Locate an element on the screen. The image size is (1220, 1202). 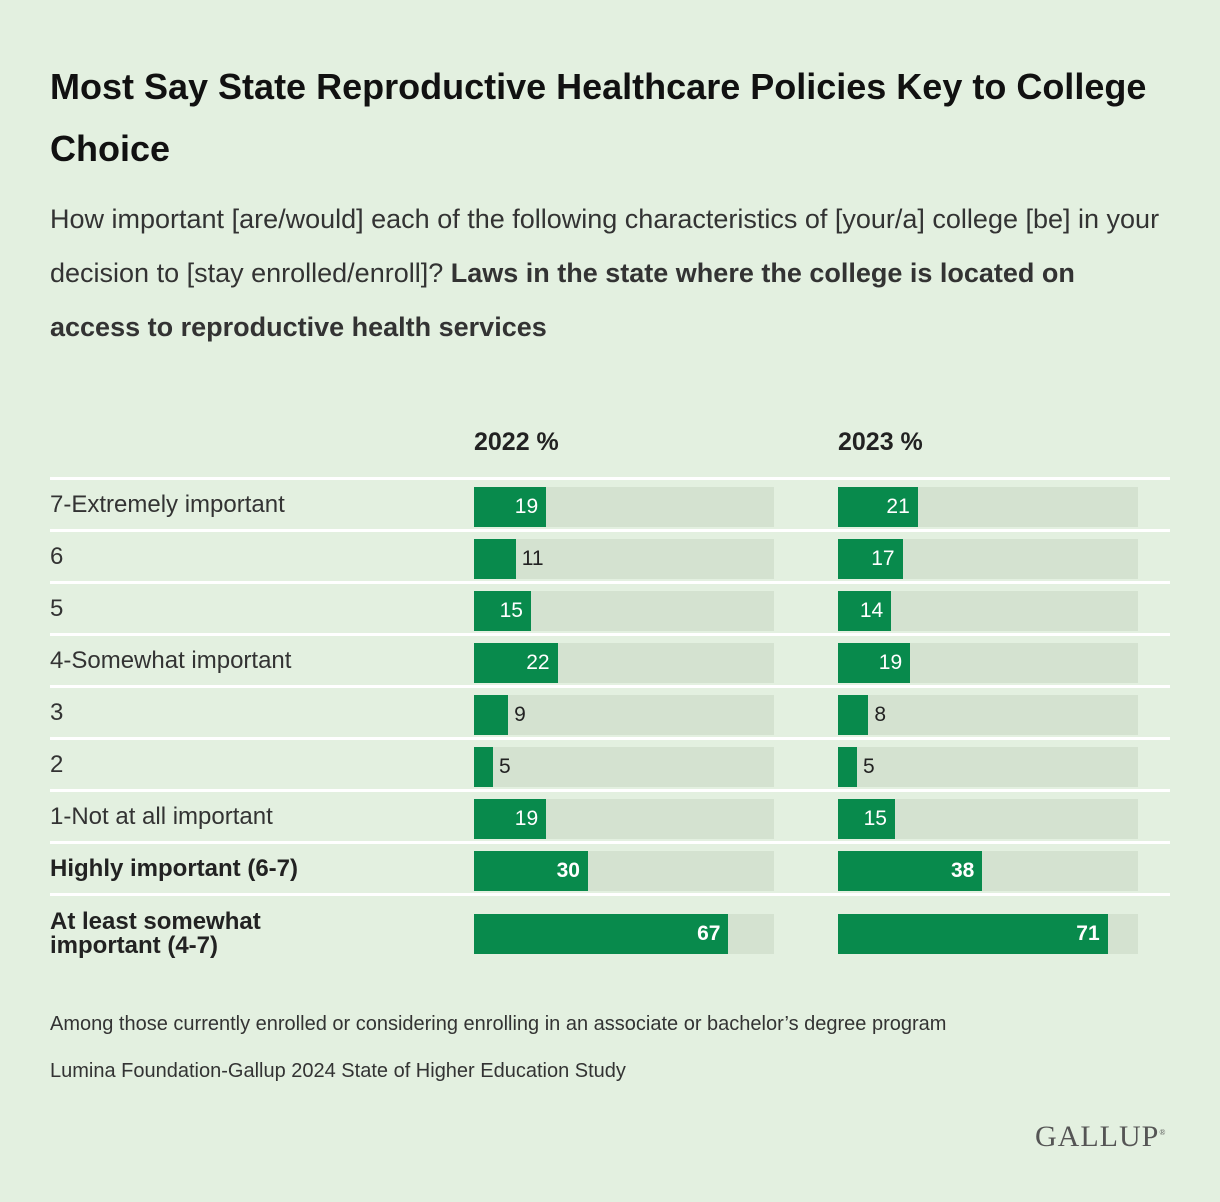
data-label: 71 is located at coordinates (1088, 933).